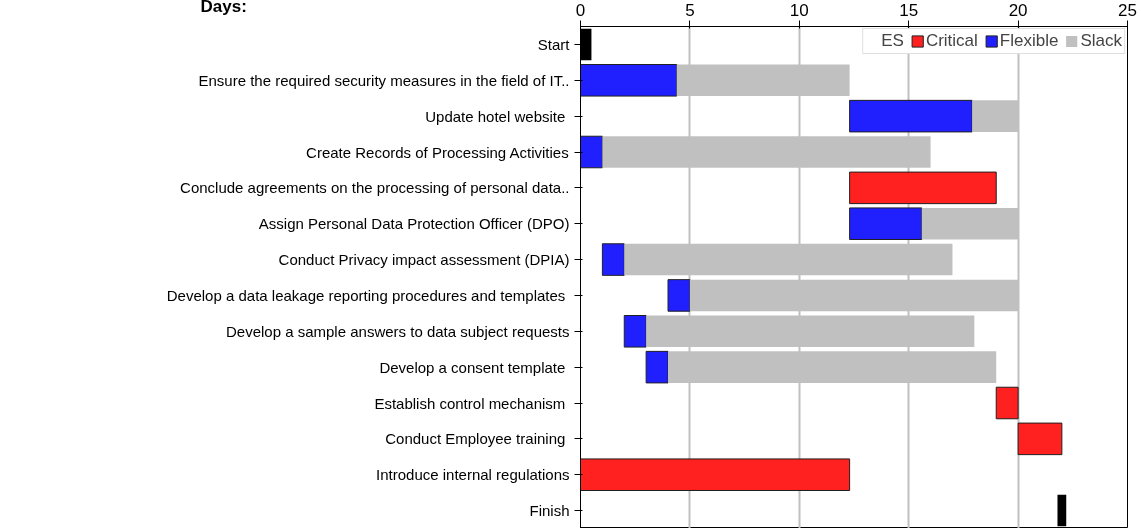 The width and height of the screenshot is (1141, 528). What do you see at coordinates (223, 8) in the screenshot?
I see `x-axis-title: Days:` at bounding box center [223, 8].